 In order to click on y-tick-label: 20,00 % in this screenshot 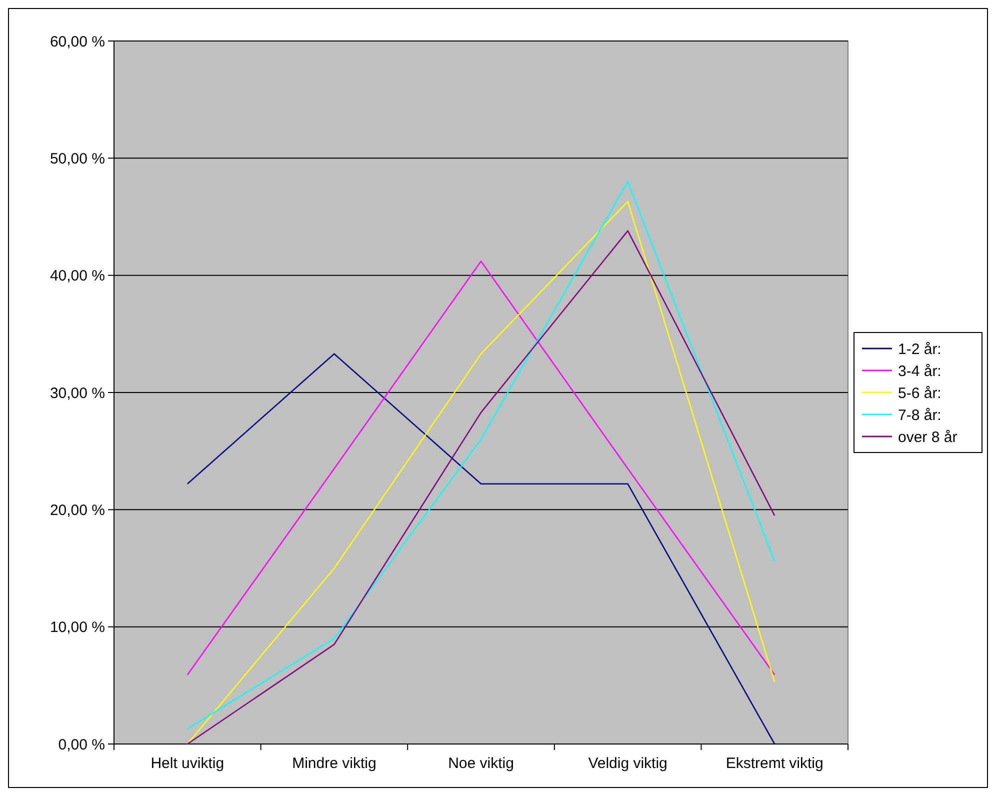, I will do `click(77, 510)`.